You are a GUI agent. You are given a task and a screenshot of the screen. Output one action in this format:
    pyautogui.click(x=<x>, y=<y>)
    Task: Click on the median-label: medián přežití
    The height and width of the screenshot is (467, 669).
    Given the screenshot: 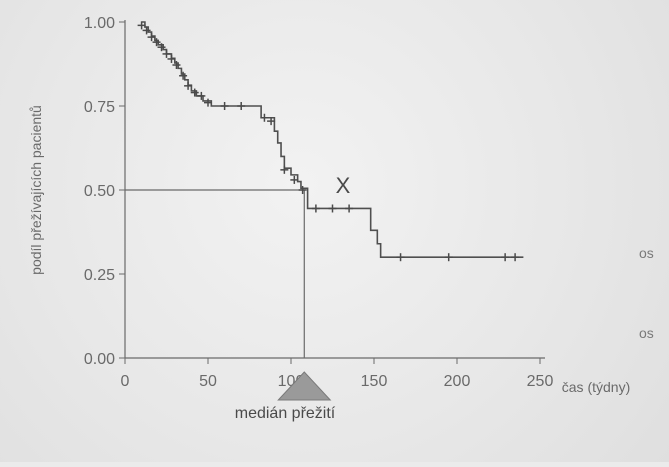 What is the action you would take?
    pyautogui.click(x=285, y=413)
    